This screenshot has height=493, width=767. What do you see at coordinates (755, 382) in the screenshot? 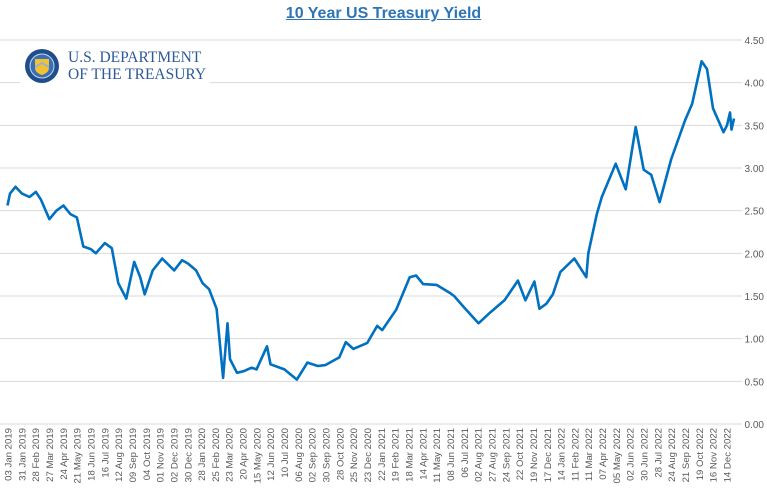
I see `y-tick-label: 0.50` at bounding box center [755, 382].